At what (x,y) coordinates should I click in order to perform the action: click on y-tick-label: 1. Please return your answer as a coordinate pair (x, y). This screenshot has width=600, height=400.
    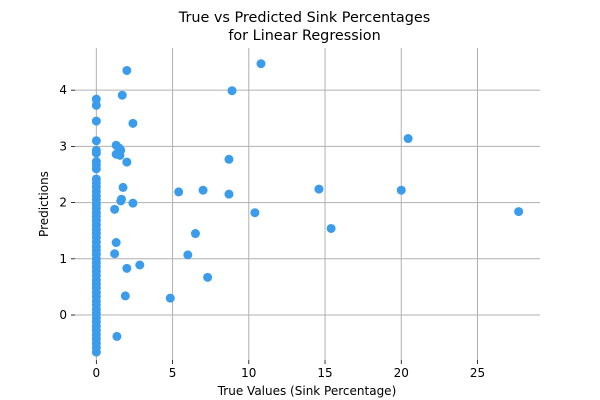
    Looking at the image, I should click on (63, 259).